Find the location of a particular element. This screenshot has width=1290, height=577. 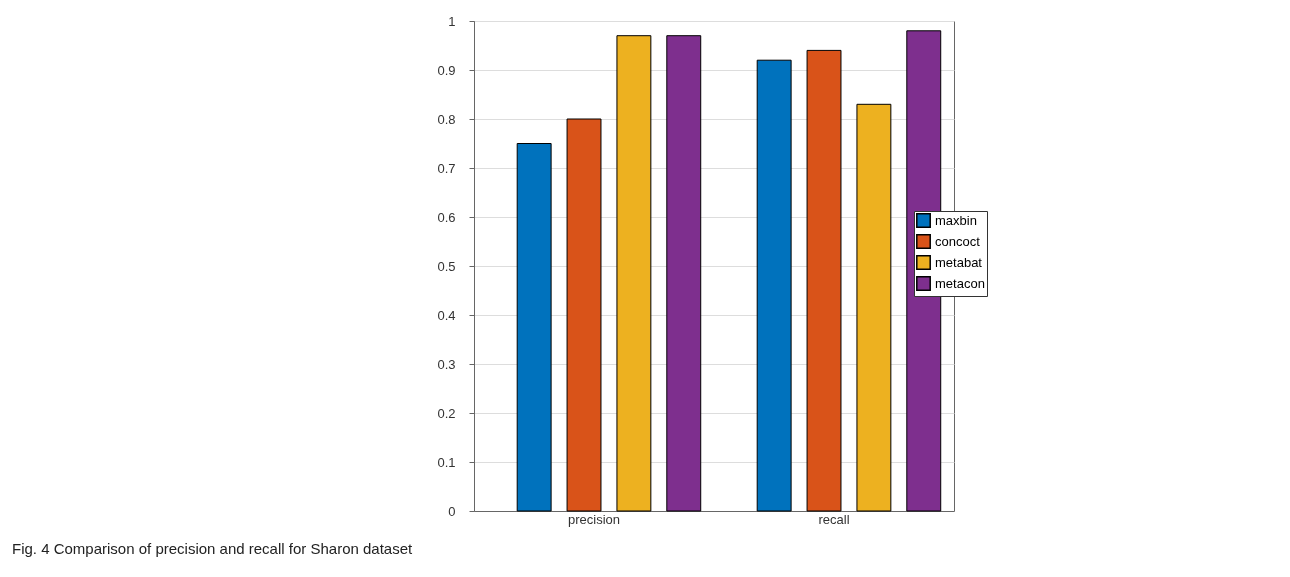

y-tick-label: 0.2 is located at coordinates (446, 413).